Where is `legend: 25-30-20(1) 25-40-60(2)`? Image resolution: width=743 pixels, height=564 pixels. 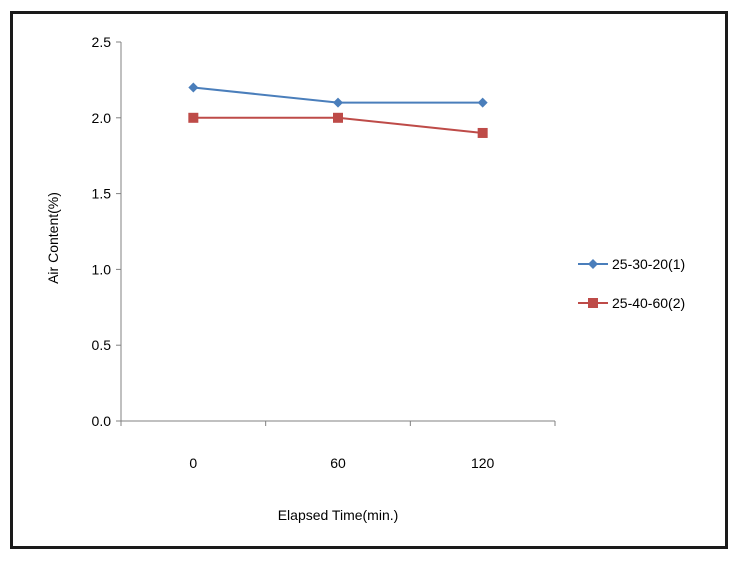
legend: 25-30-20(1) 25-40-60(2) is located at coordinates (631, 283).